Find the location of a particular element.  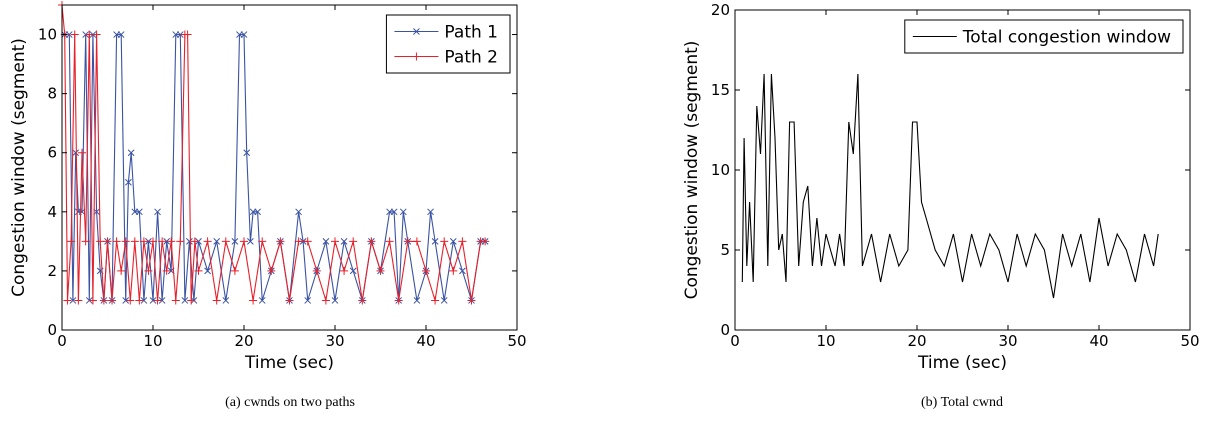

x-tick-label: 30 is located at coordinates (334, 341).